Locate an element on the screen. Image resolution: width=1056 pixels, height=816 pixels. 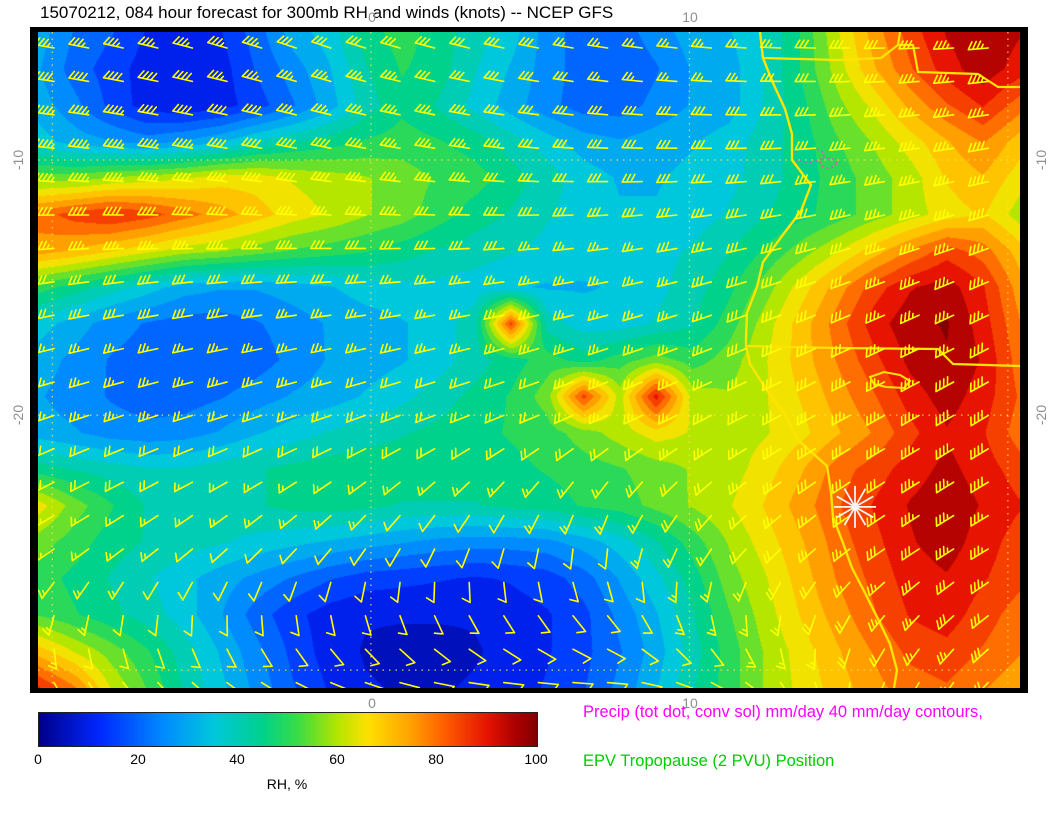
colorbar-gradient is located at coordinates (288, 729).